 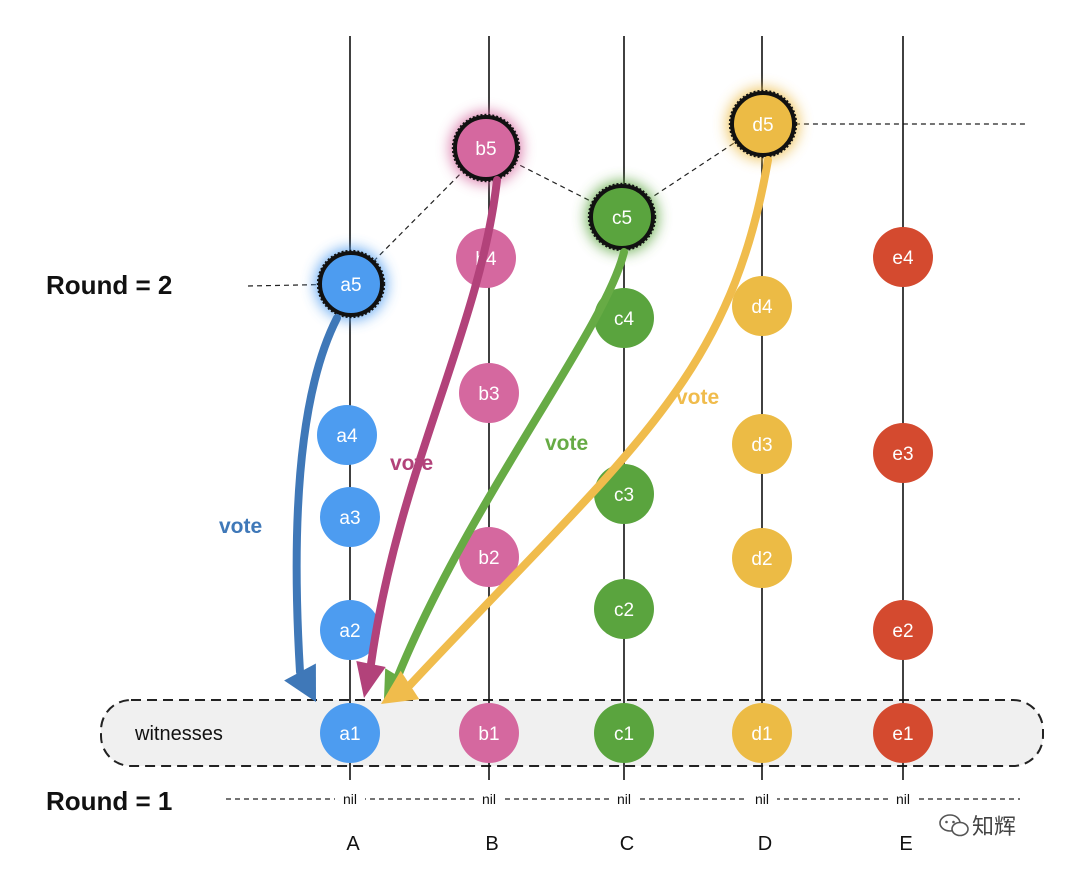 What do you see at coordinates (511, 464) in the screenshot?
I see `vote-arrow-shaft` at bounding box center [511, 464].